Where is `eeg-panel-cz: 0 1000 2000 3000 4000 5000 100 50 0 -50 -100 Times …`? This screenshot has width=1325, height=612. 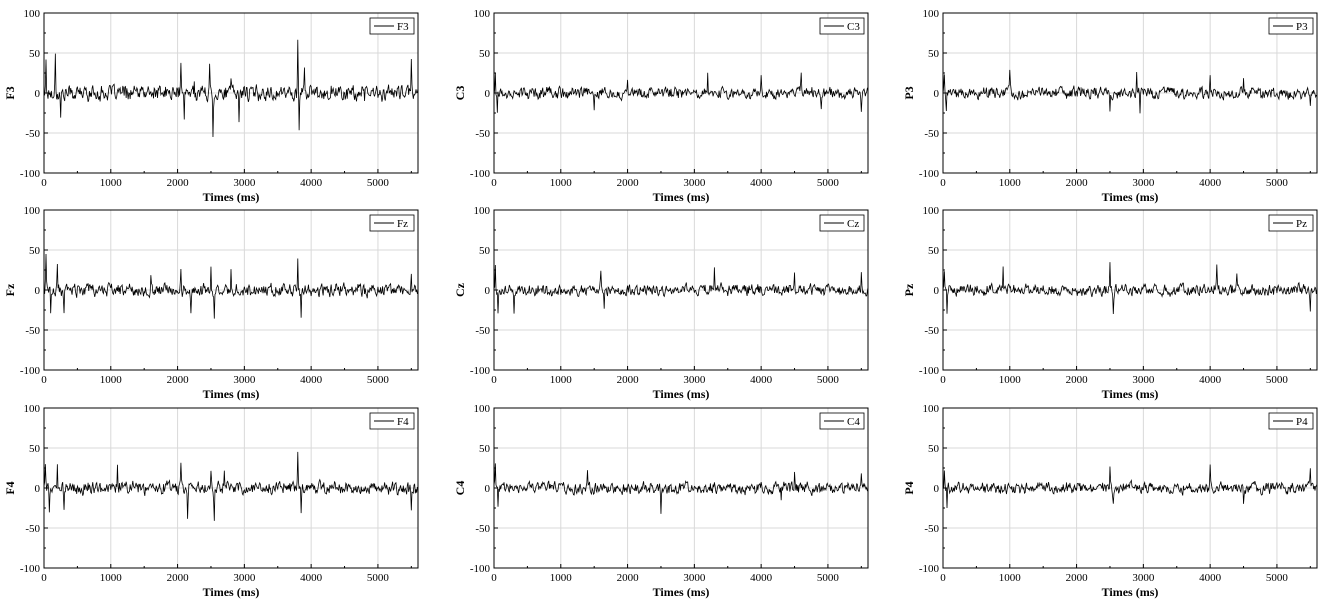 eeg-panel-cz: 0 1000 2000 3000 4000 5000 100 50 0 -50 -100 Times … is located at coordinates (661, 303).